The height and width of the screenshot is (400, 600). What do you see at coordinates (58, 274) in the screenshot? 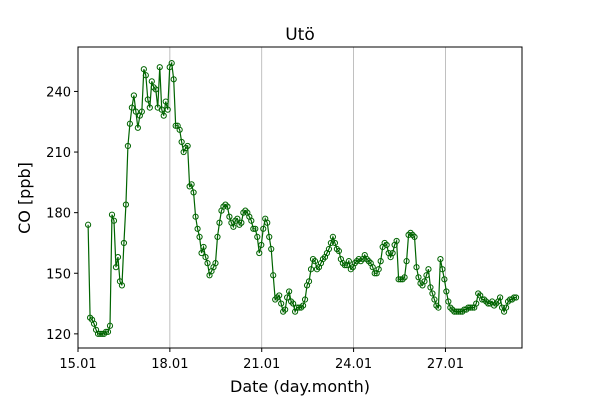
I see `y-tick-label: 150` at bounding box center [58, 274].